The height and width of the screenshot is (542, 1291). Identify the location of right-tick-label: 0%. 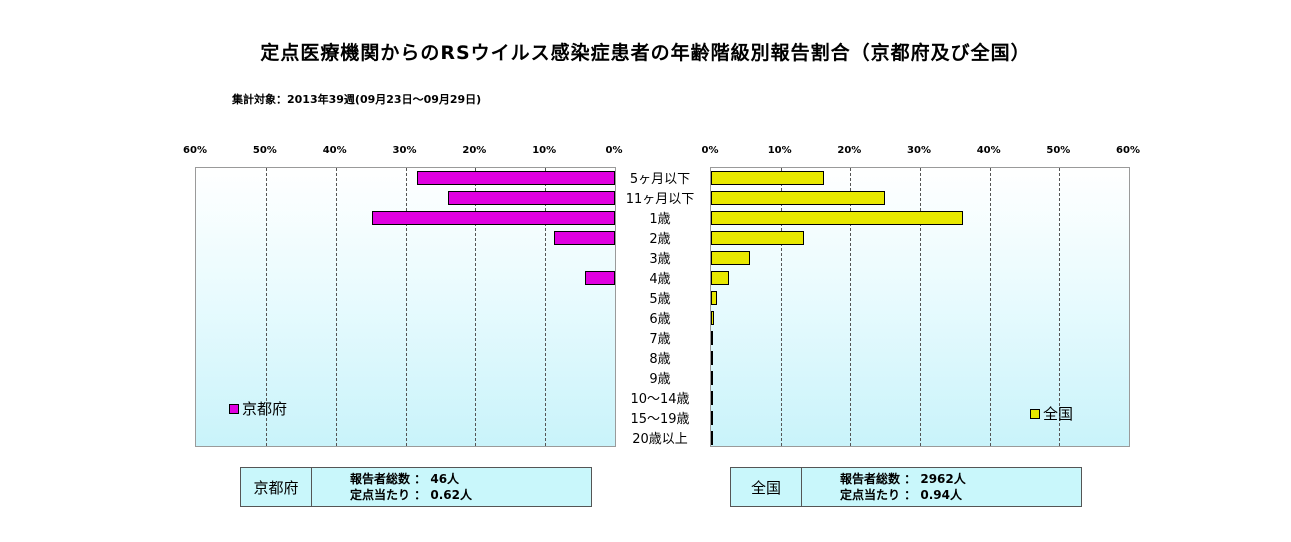
(710, 150).